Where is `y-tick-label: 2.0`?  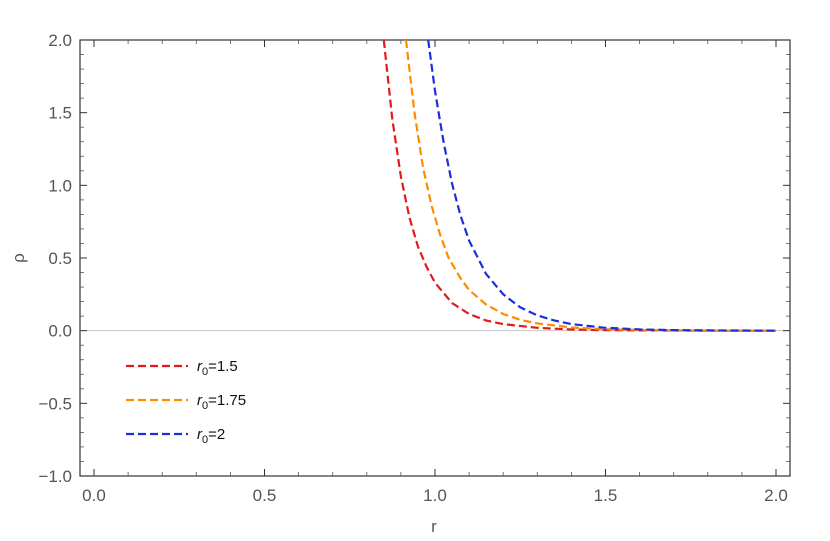 y-tick-label: 2.0 is located at coordinates (60, 40).